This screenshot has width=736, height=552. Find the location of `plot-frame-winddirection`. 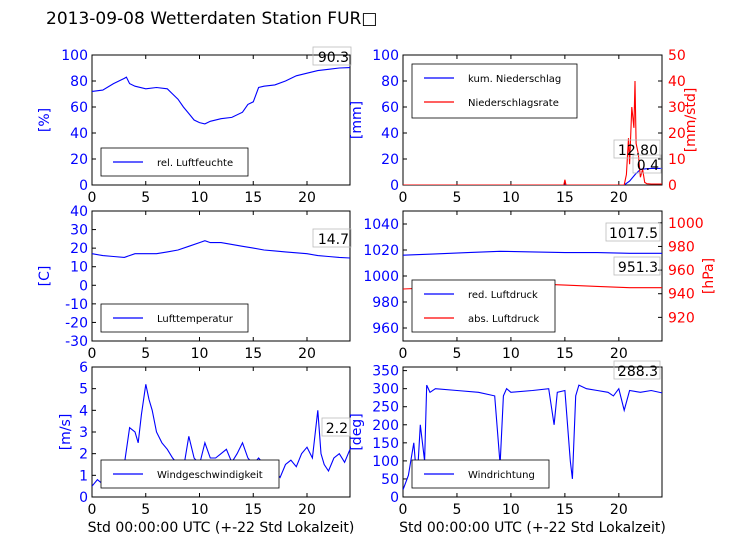

plot-frame-winddirection is located at coordinates (532, 432).